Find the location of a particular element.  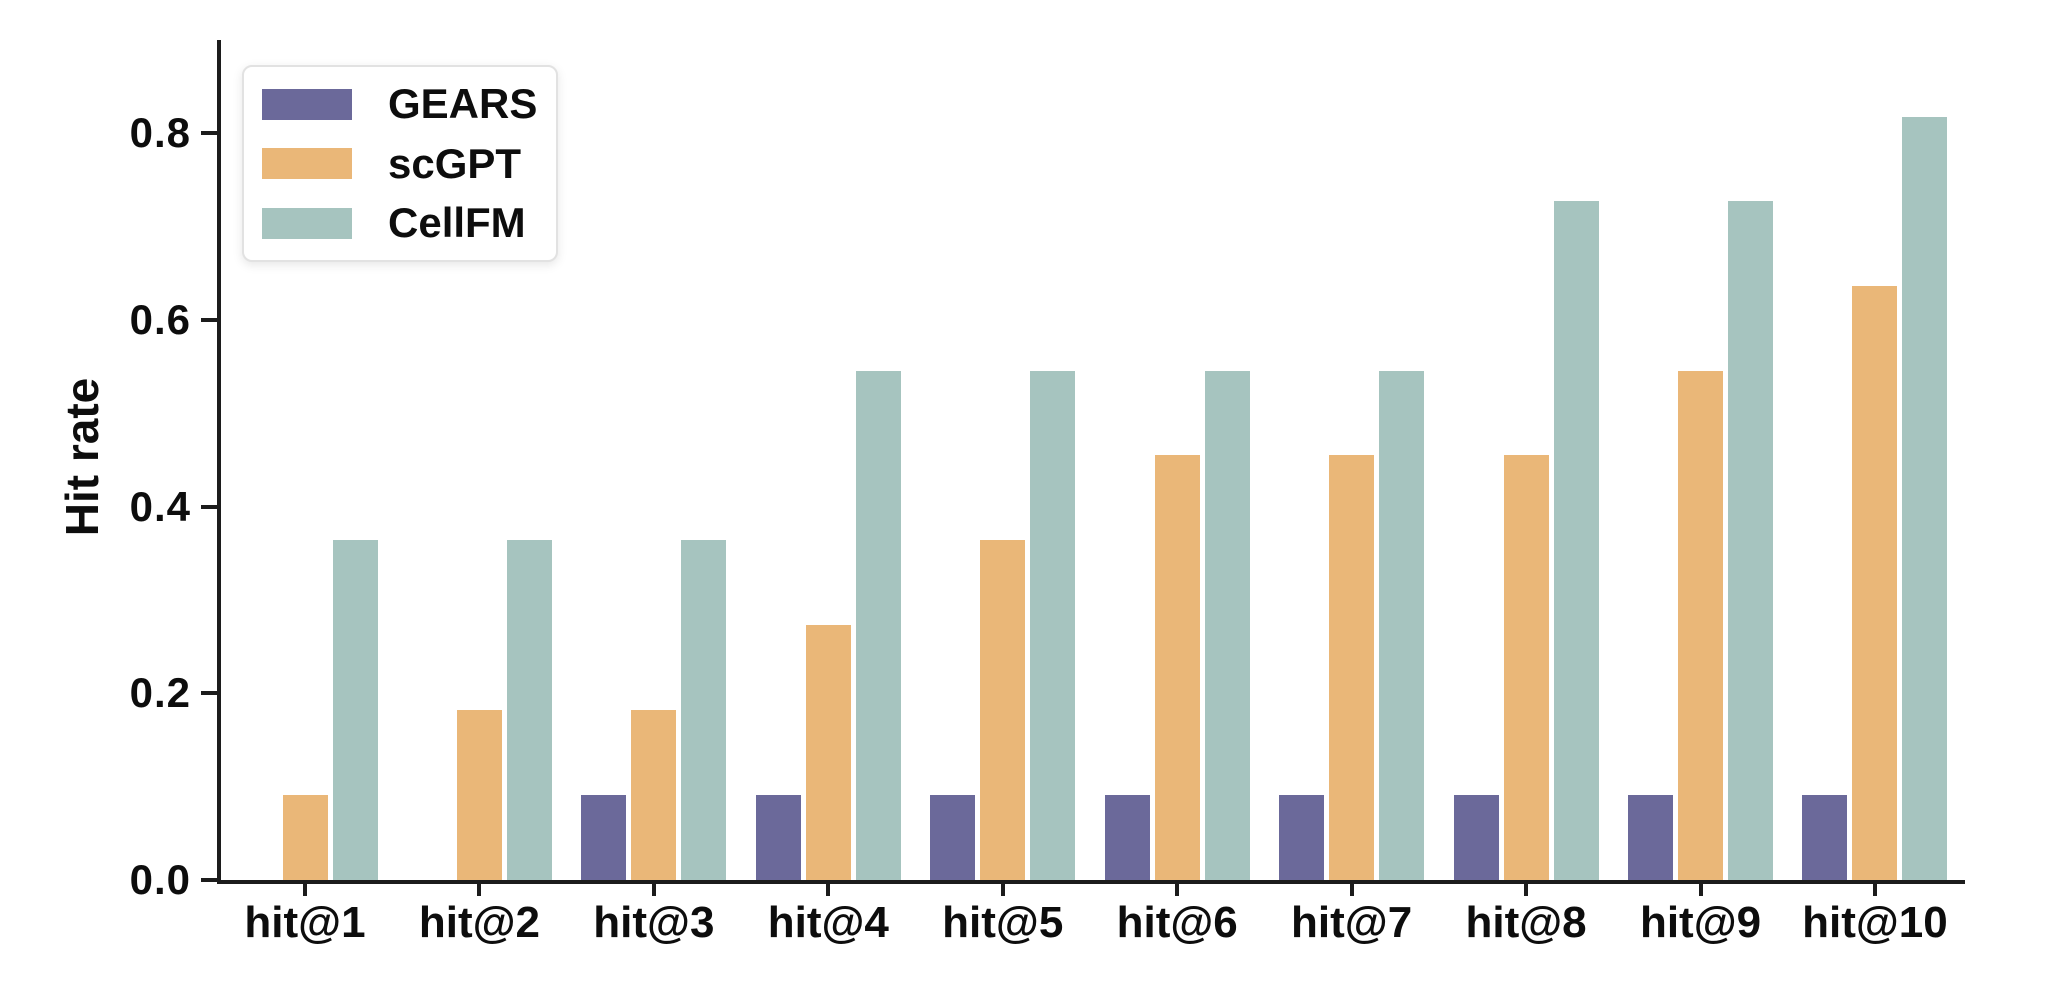

legend-label-gears: GEARS is located at coordinates (463, 103).